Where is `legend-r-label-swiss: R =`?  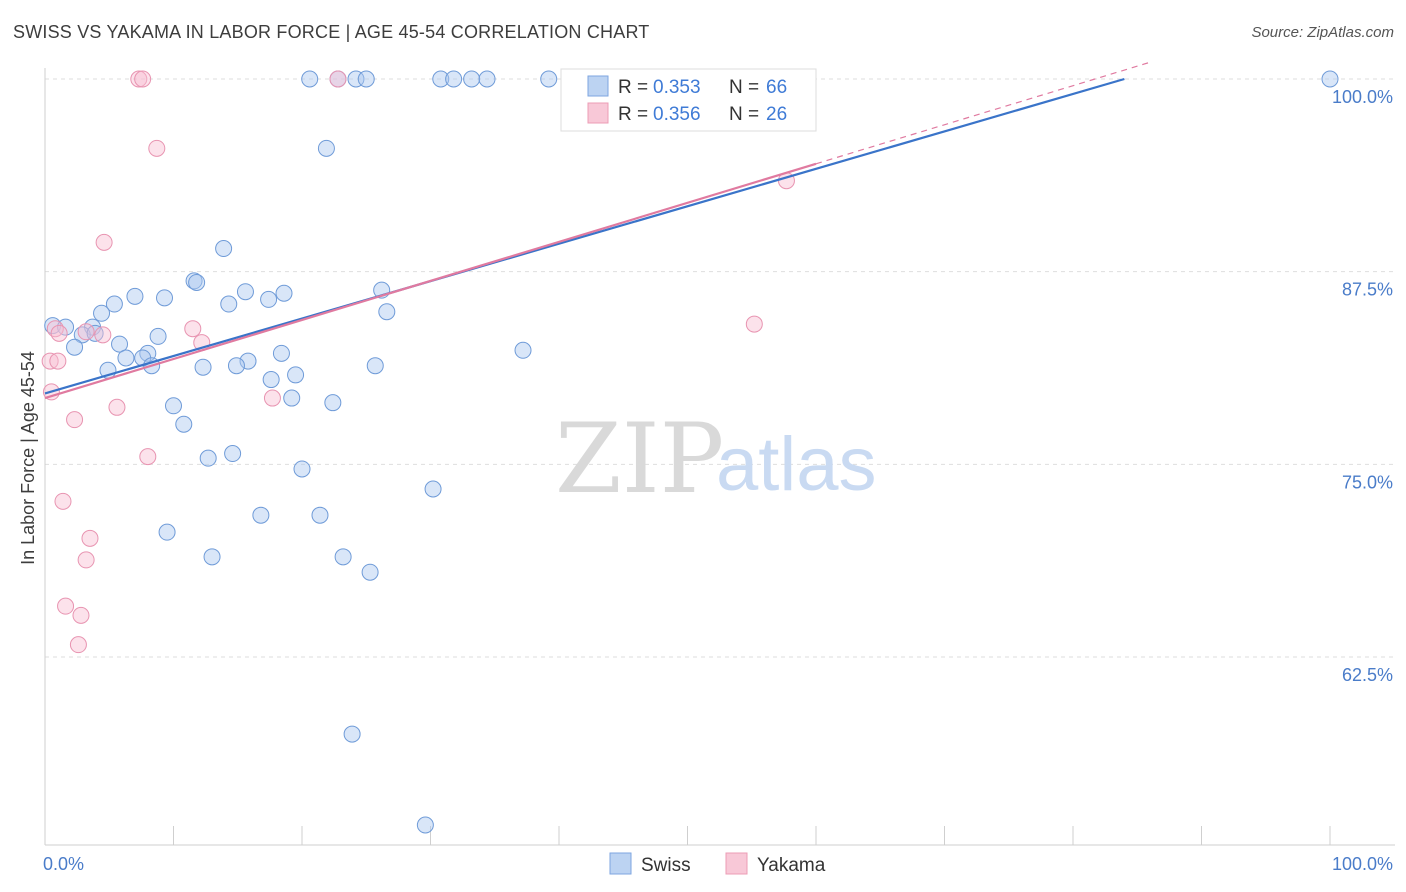 legend-r-label-swiss: R = is located at coordinates (633, 87).